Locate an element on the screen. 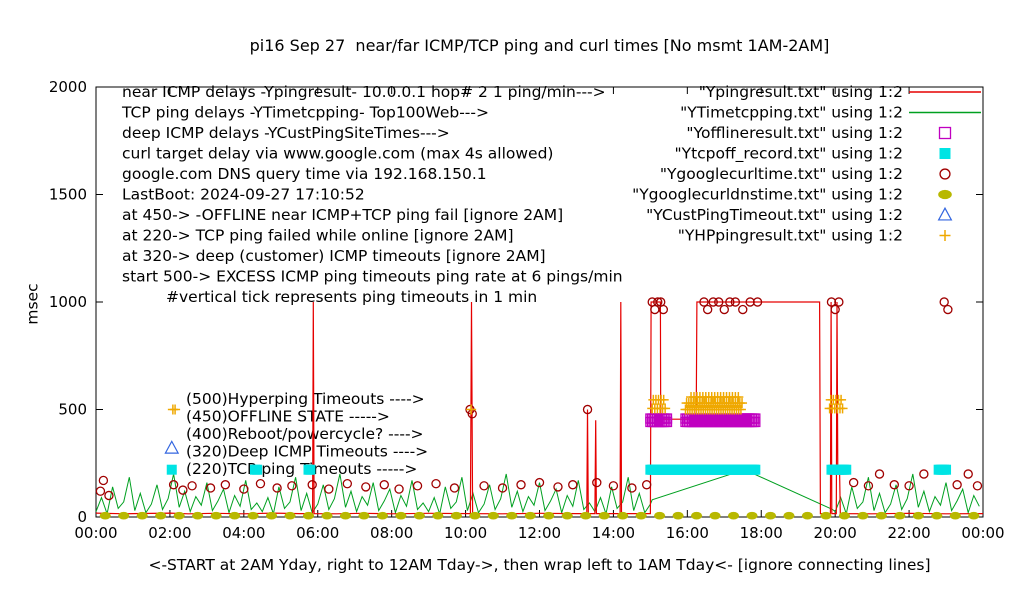 The width and height of the screenshot is (1020, 600). series-Ytcpoff_record.txt is located at coordinates (559, 469).